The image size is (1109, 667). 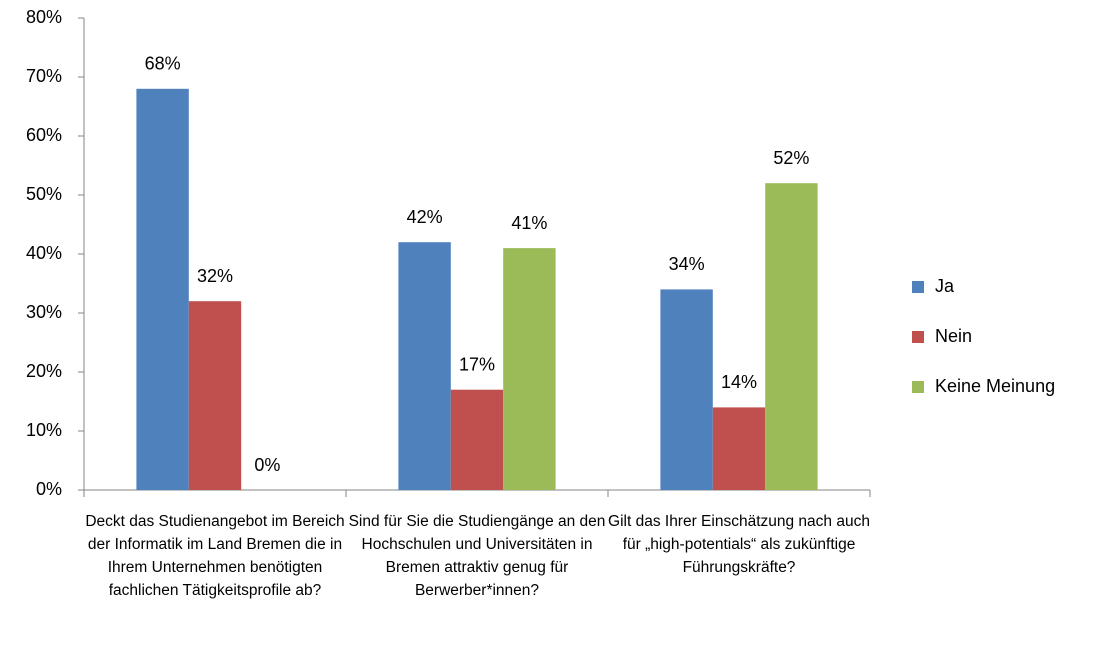 What do you see at coordinates (44, 253) in the screenshot?
I see `y-tick-label: 40%` at bounding box center [44, 253].